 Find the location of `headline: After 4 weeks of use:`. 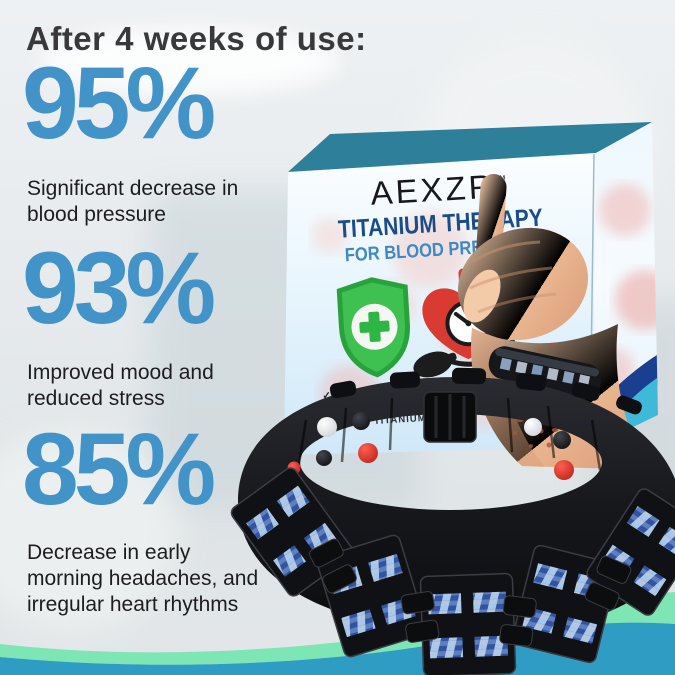

headline: After 4 weeks of use: is located at coordinates (196, 38).